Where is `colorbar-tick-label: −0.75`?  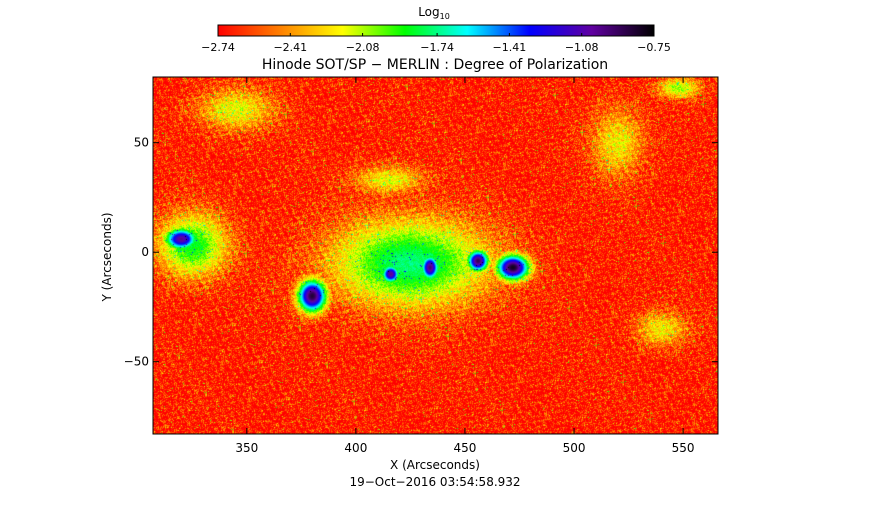 colorbar-tick-label: −0.75 is located at coordinates (654, 47).